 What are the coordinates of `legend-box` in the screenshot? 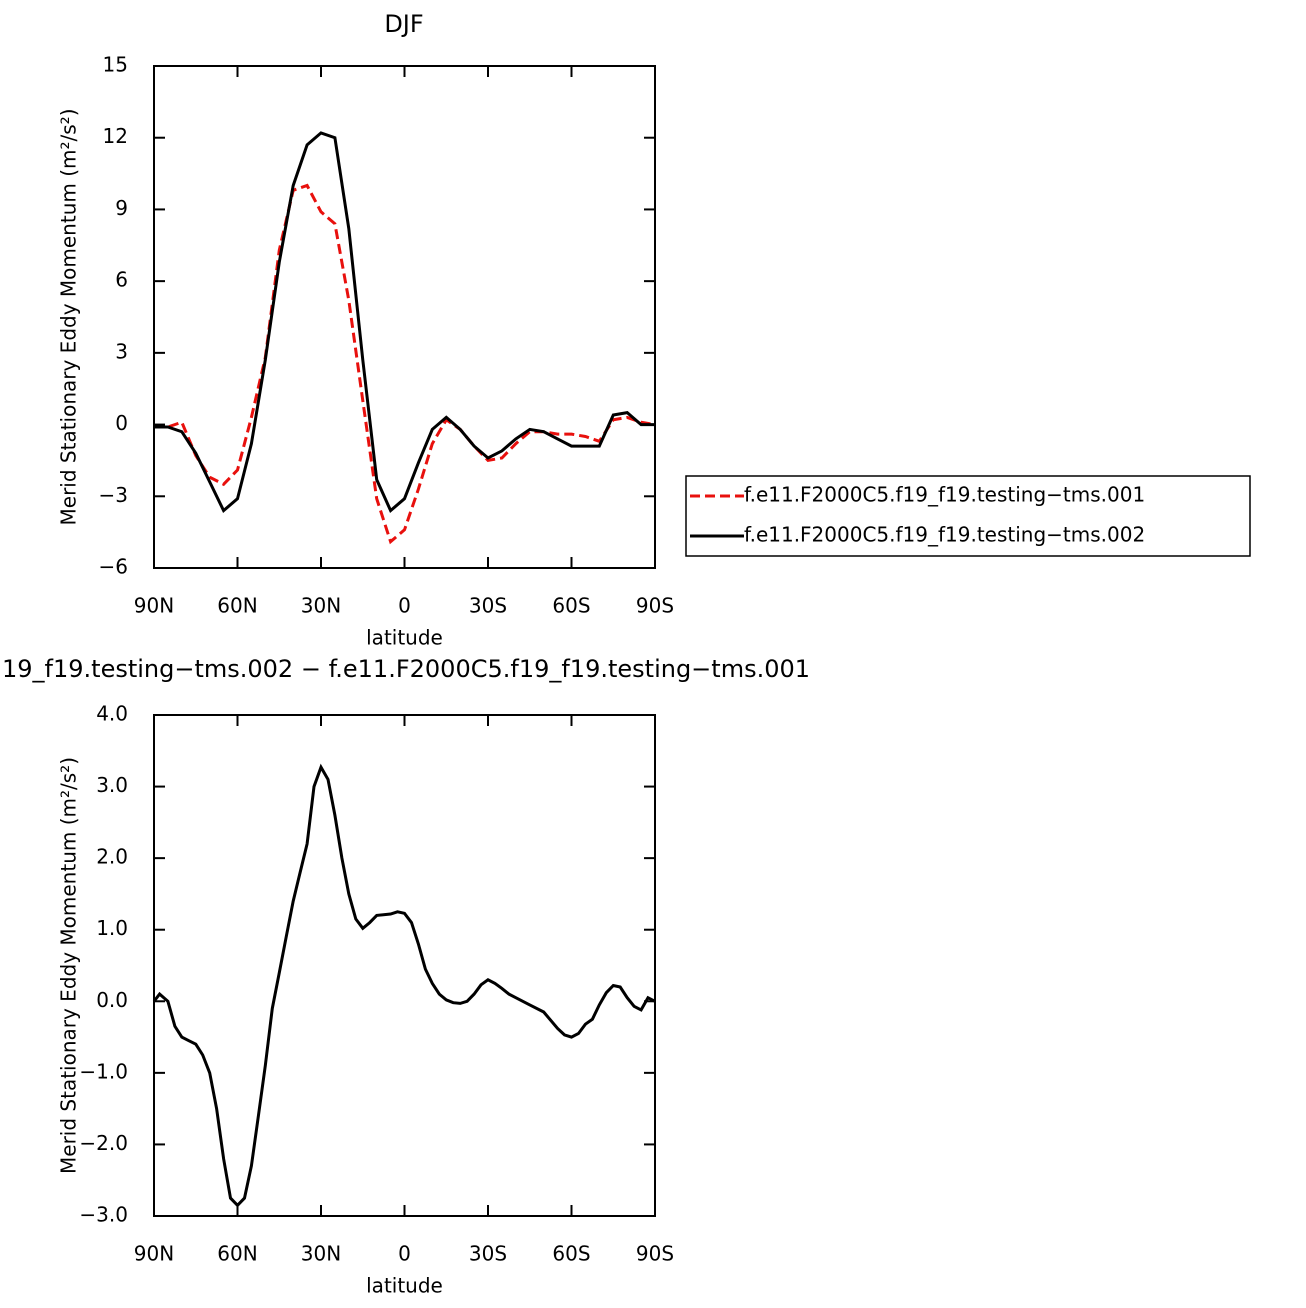 It's located at (968, 516).